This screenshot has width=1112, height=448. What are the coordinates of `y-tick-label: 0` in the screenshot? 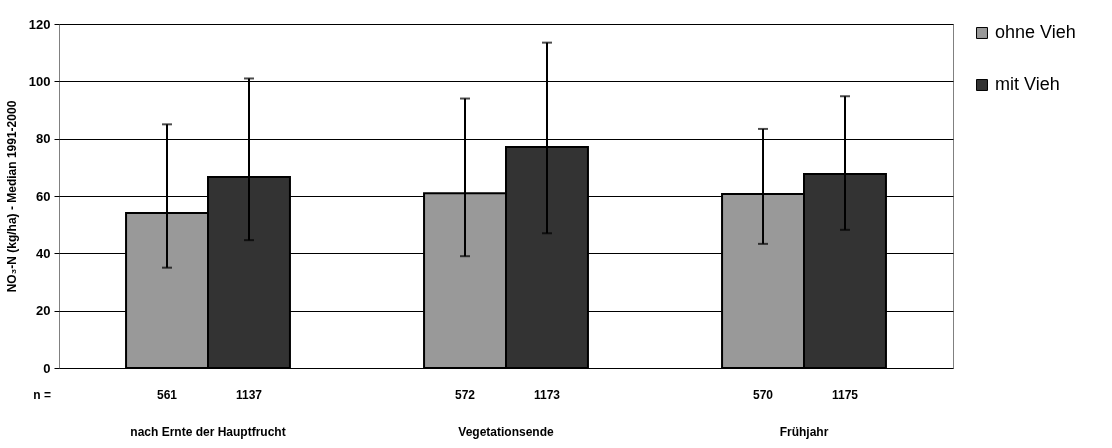 It's located at (47, 368).